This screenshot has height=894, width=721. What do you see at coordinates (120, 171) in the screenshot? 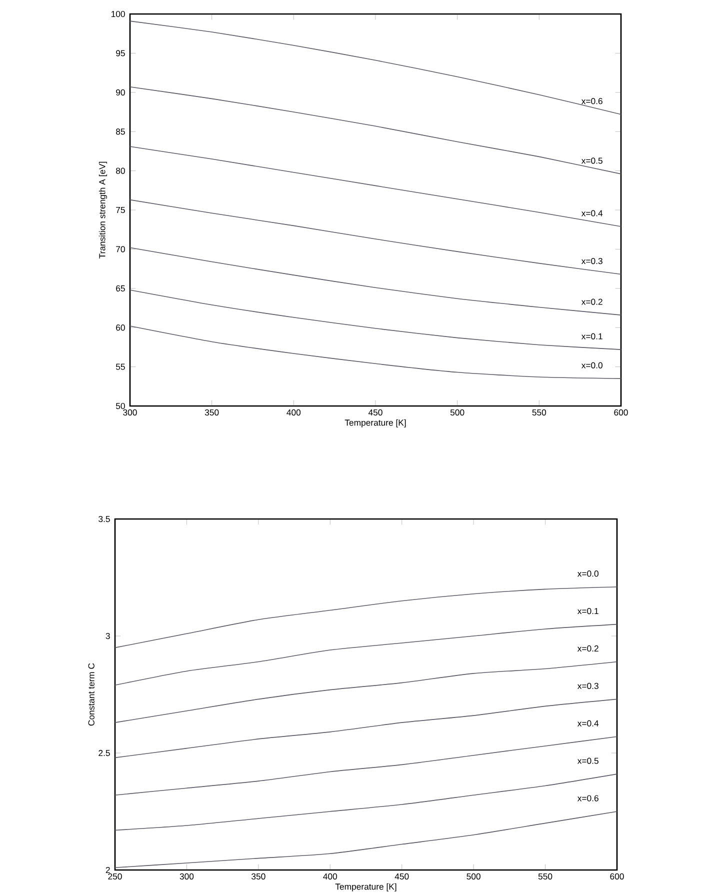
I see `y-tick-label: 80` at bounding box center [120, 171].